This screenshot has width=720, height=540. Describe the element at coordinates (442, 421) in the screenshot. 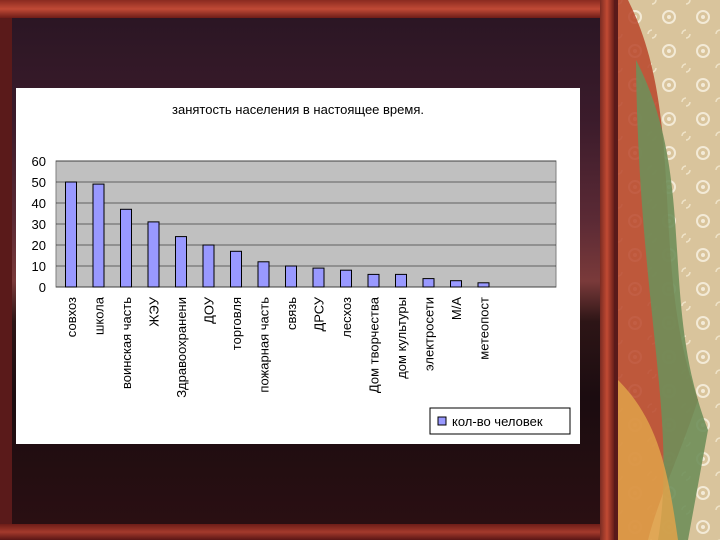

I see `legend-swatch` at that location.